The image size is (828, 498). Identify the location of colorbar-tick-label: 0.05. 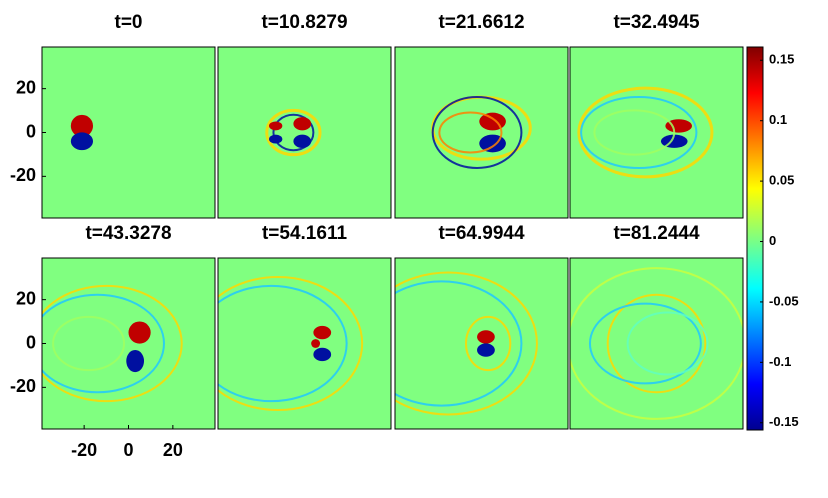
(781, 180).